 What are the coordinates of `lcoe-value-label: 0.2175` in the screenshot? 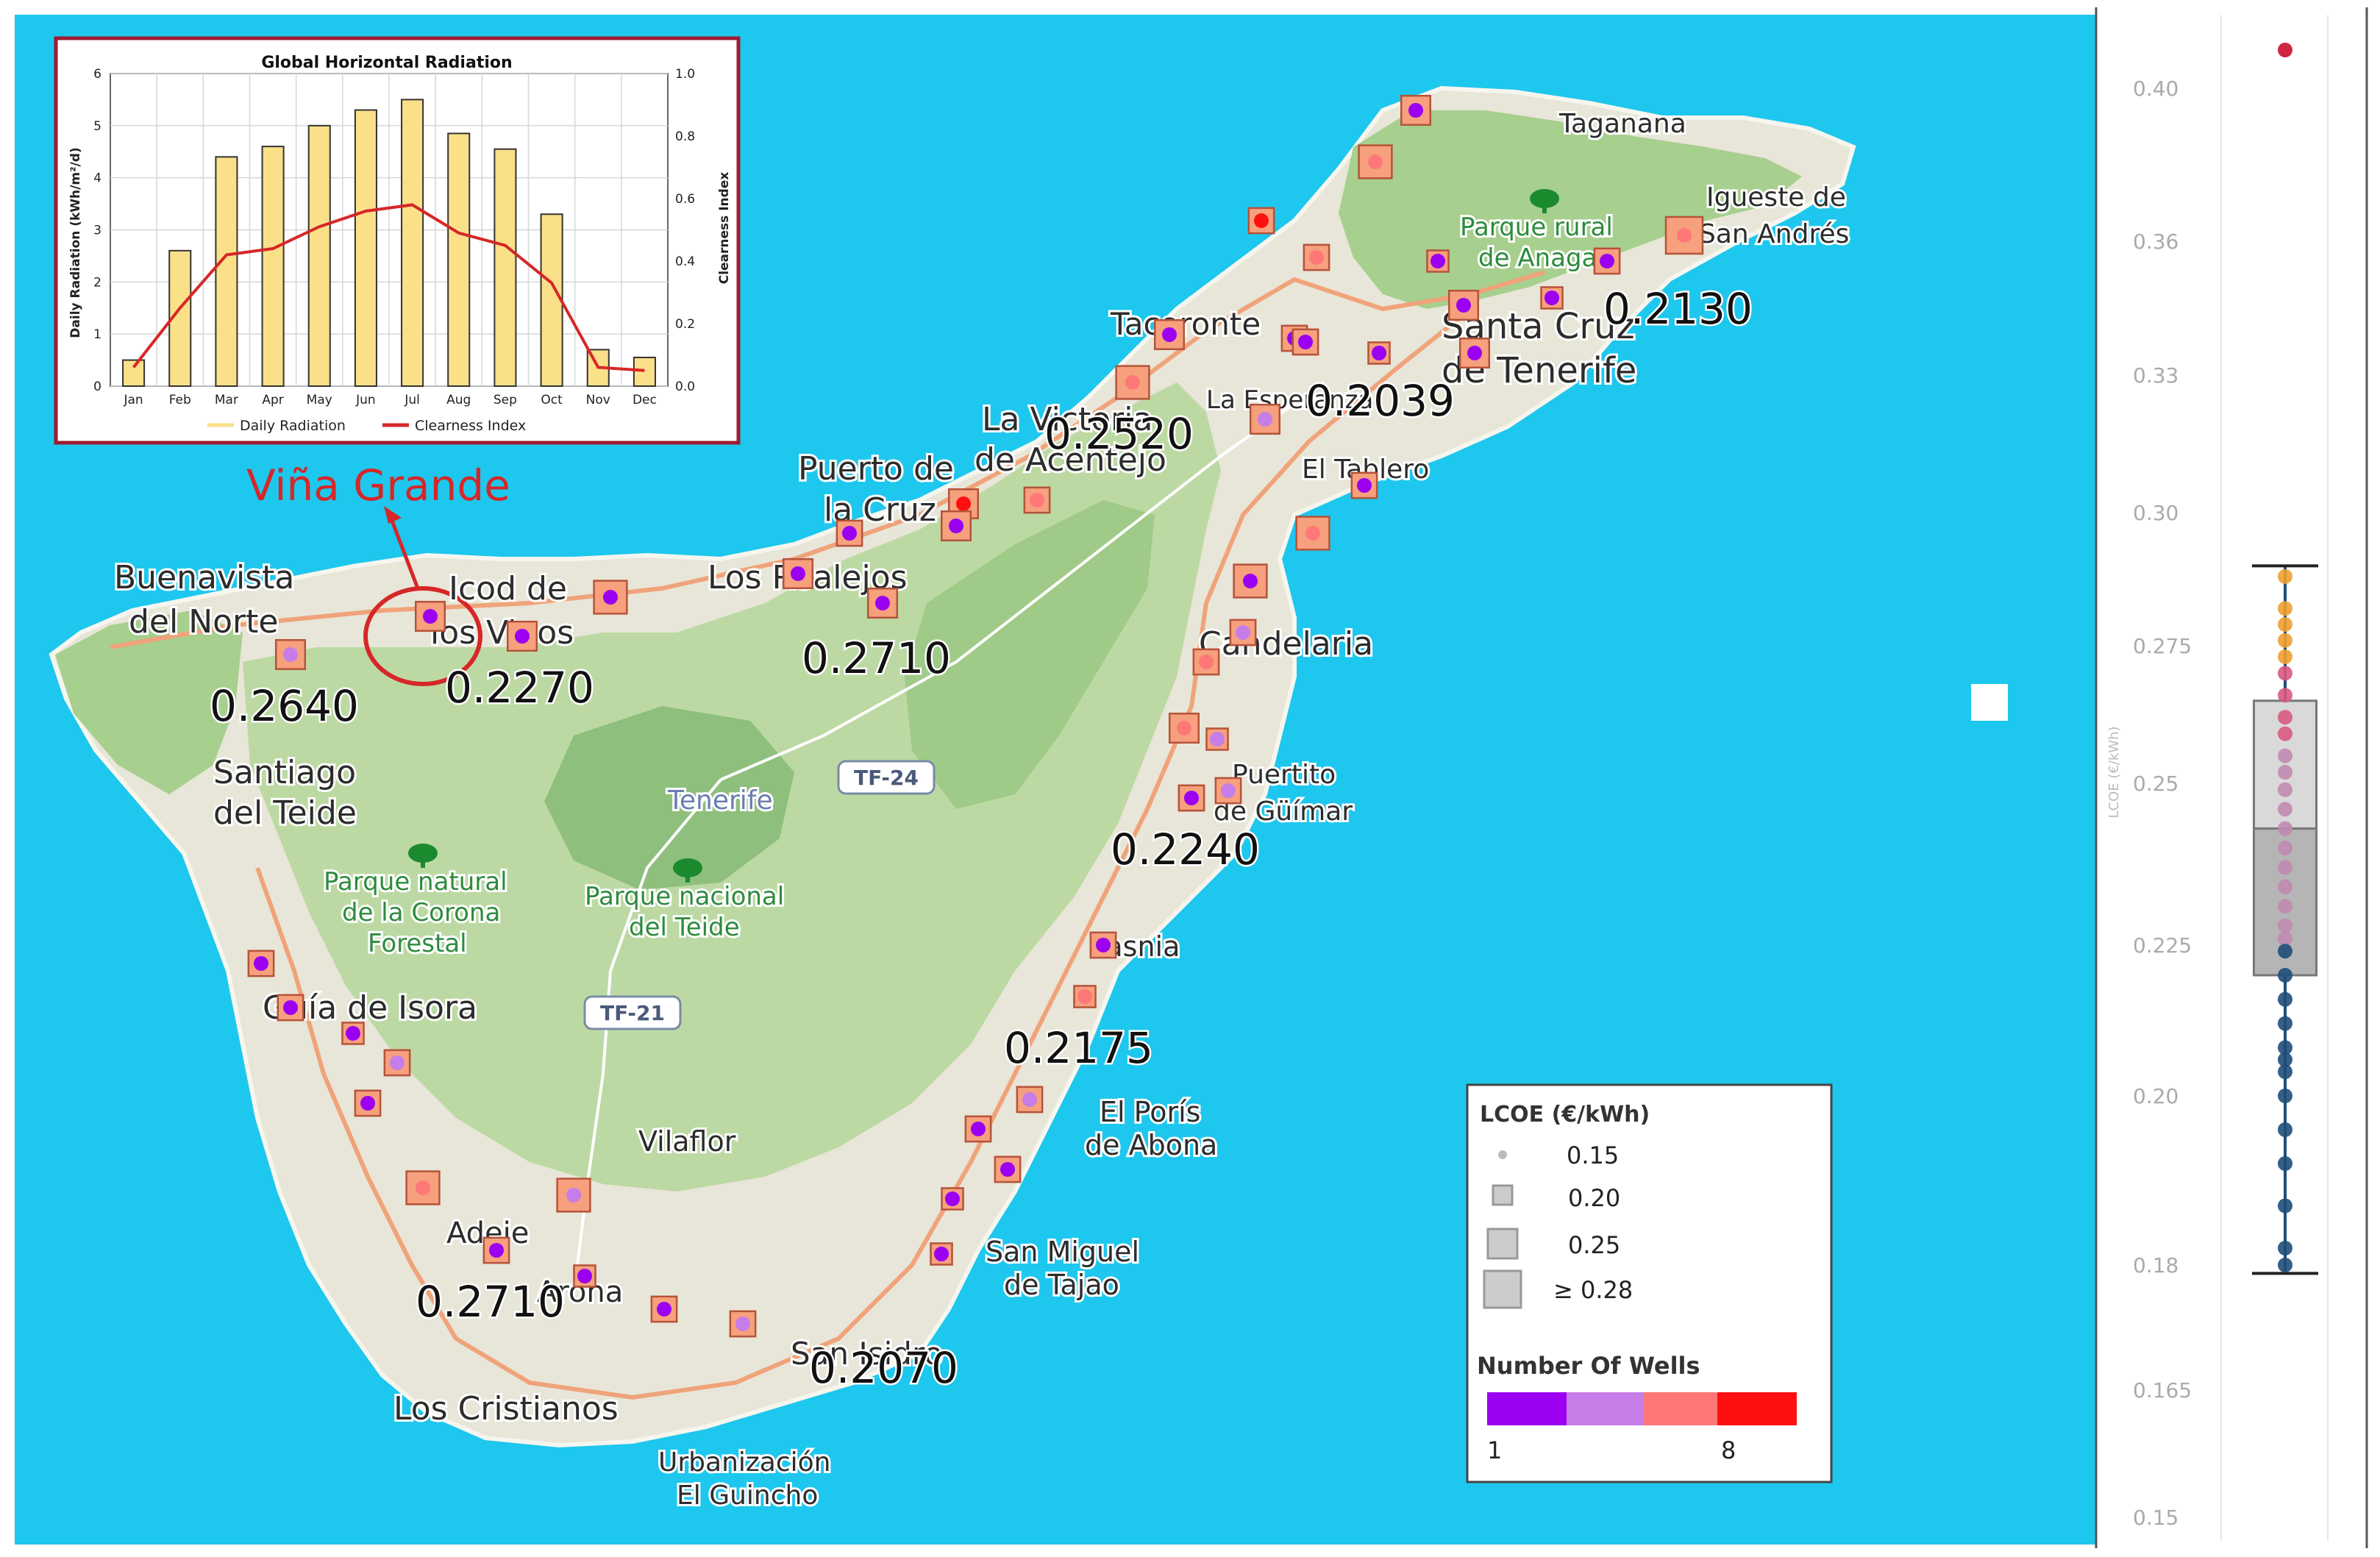 It's located at (1078, 1048).